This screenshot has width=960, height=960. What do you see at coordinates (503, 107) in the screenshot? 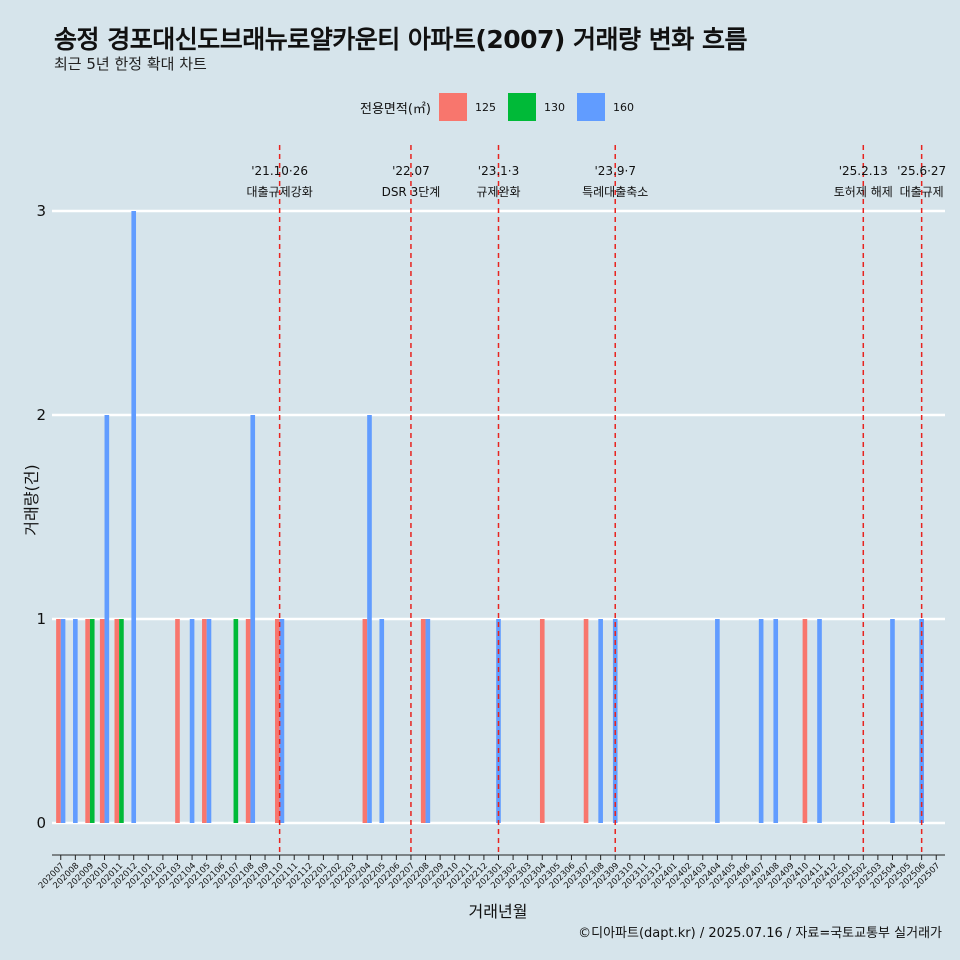
I see `legend: 전용면적(㎡) 125 130 160` at bounding box center [503, 107].